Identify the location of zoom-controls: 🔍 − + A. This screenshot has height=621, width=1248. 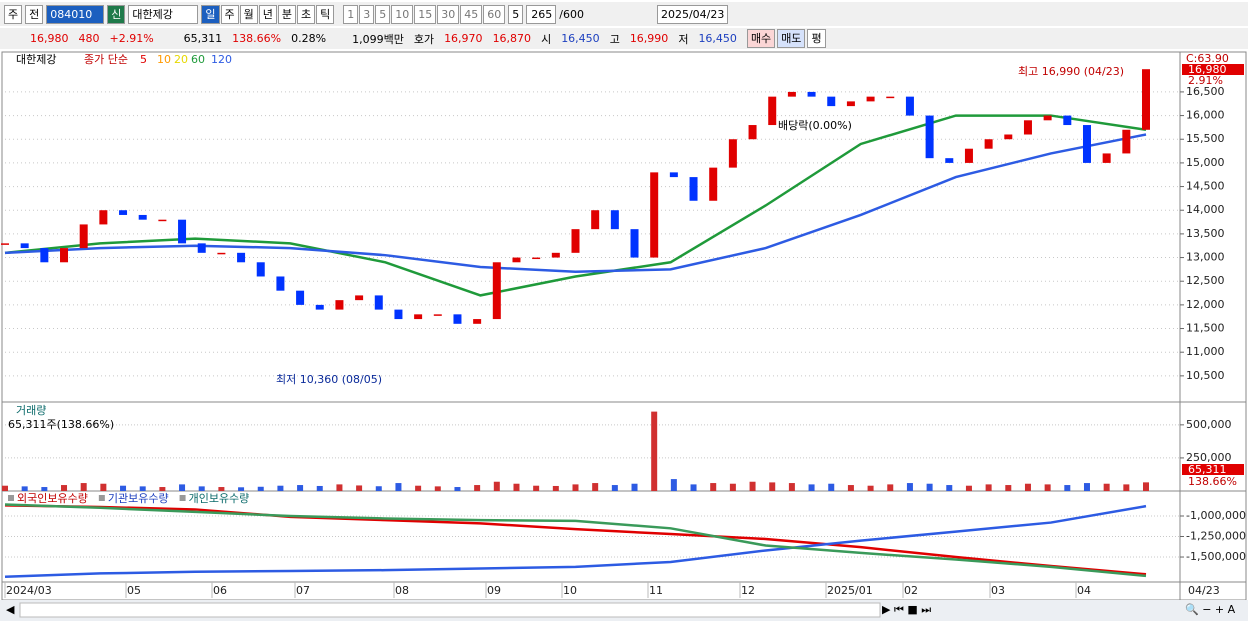
(1210, 609).